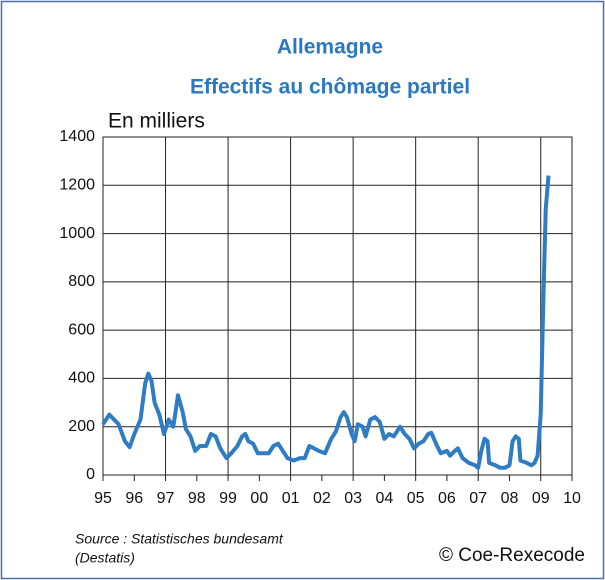 This screenshot has width=605, height=580. Describe the element at coordinates (353, 498) in the screenshot. I see `x-tick-label: 03` at that location.